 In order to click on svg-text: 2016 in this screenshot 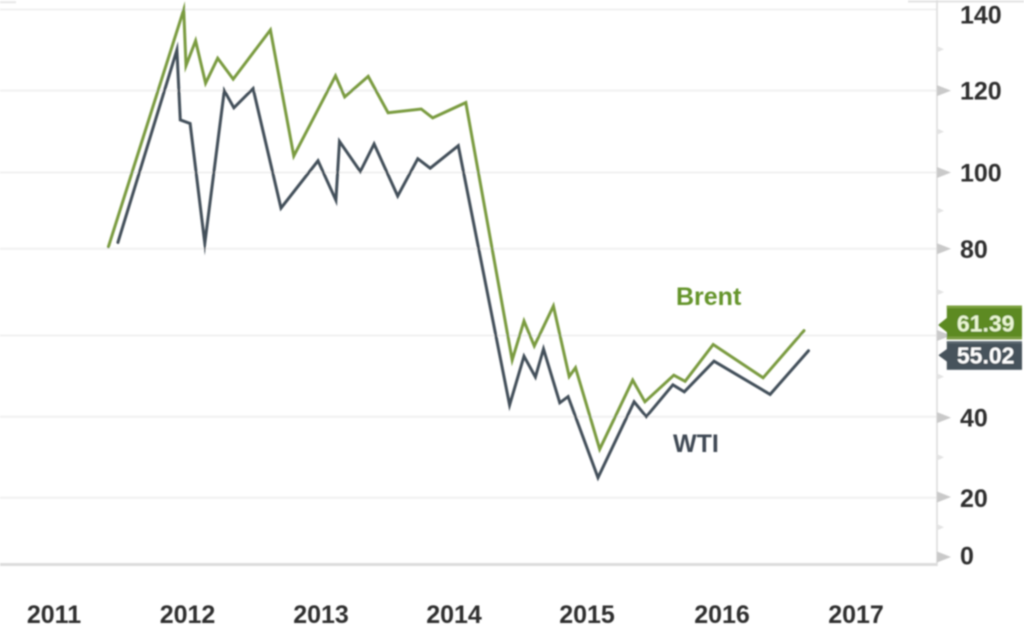, I will do `click(722, 614)`.